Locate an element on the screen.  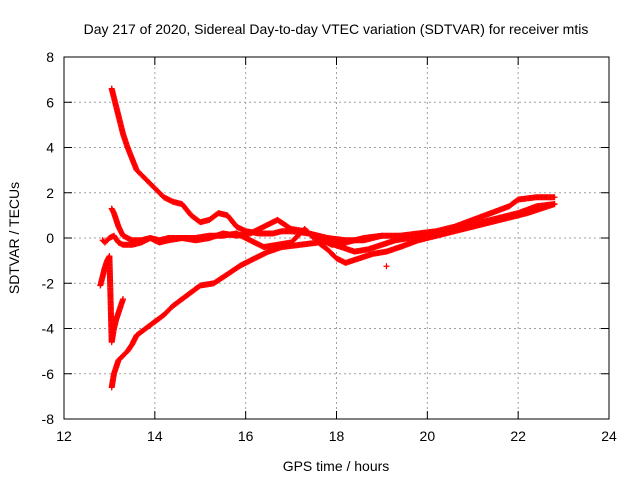
x-axis-label: GPS time / hours is located at coordinates (336, 466).